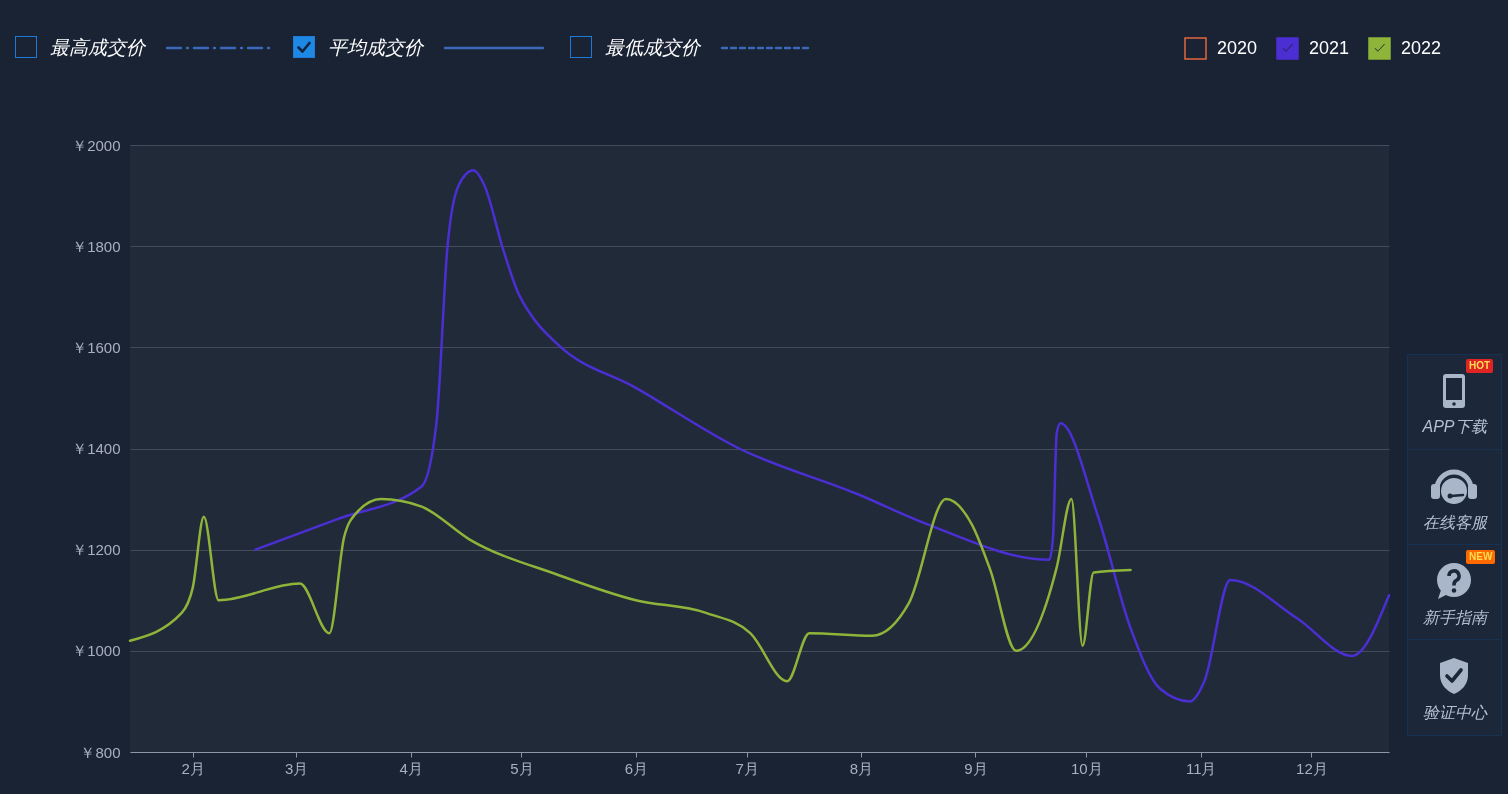 The width and height of the screenshot is (1508, 794). Describe the element at coordinates (96, 550) in the screenshot. I see `y-tick-label: ￥1200` at that location.